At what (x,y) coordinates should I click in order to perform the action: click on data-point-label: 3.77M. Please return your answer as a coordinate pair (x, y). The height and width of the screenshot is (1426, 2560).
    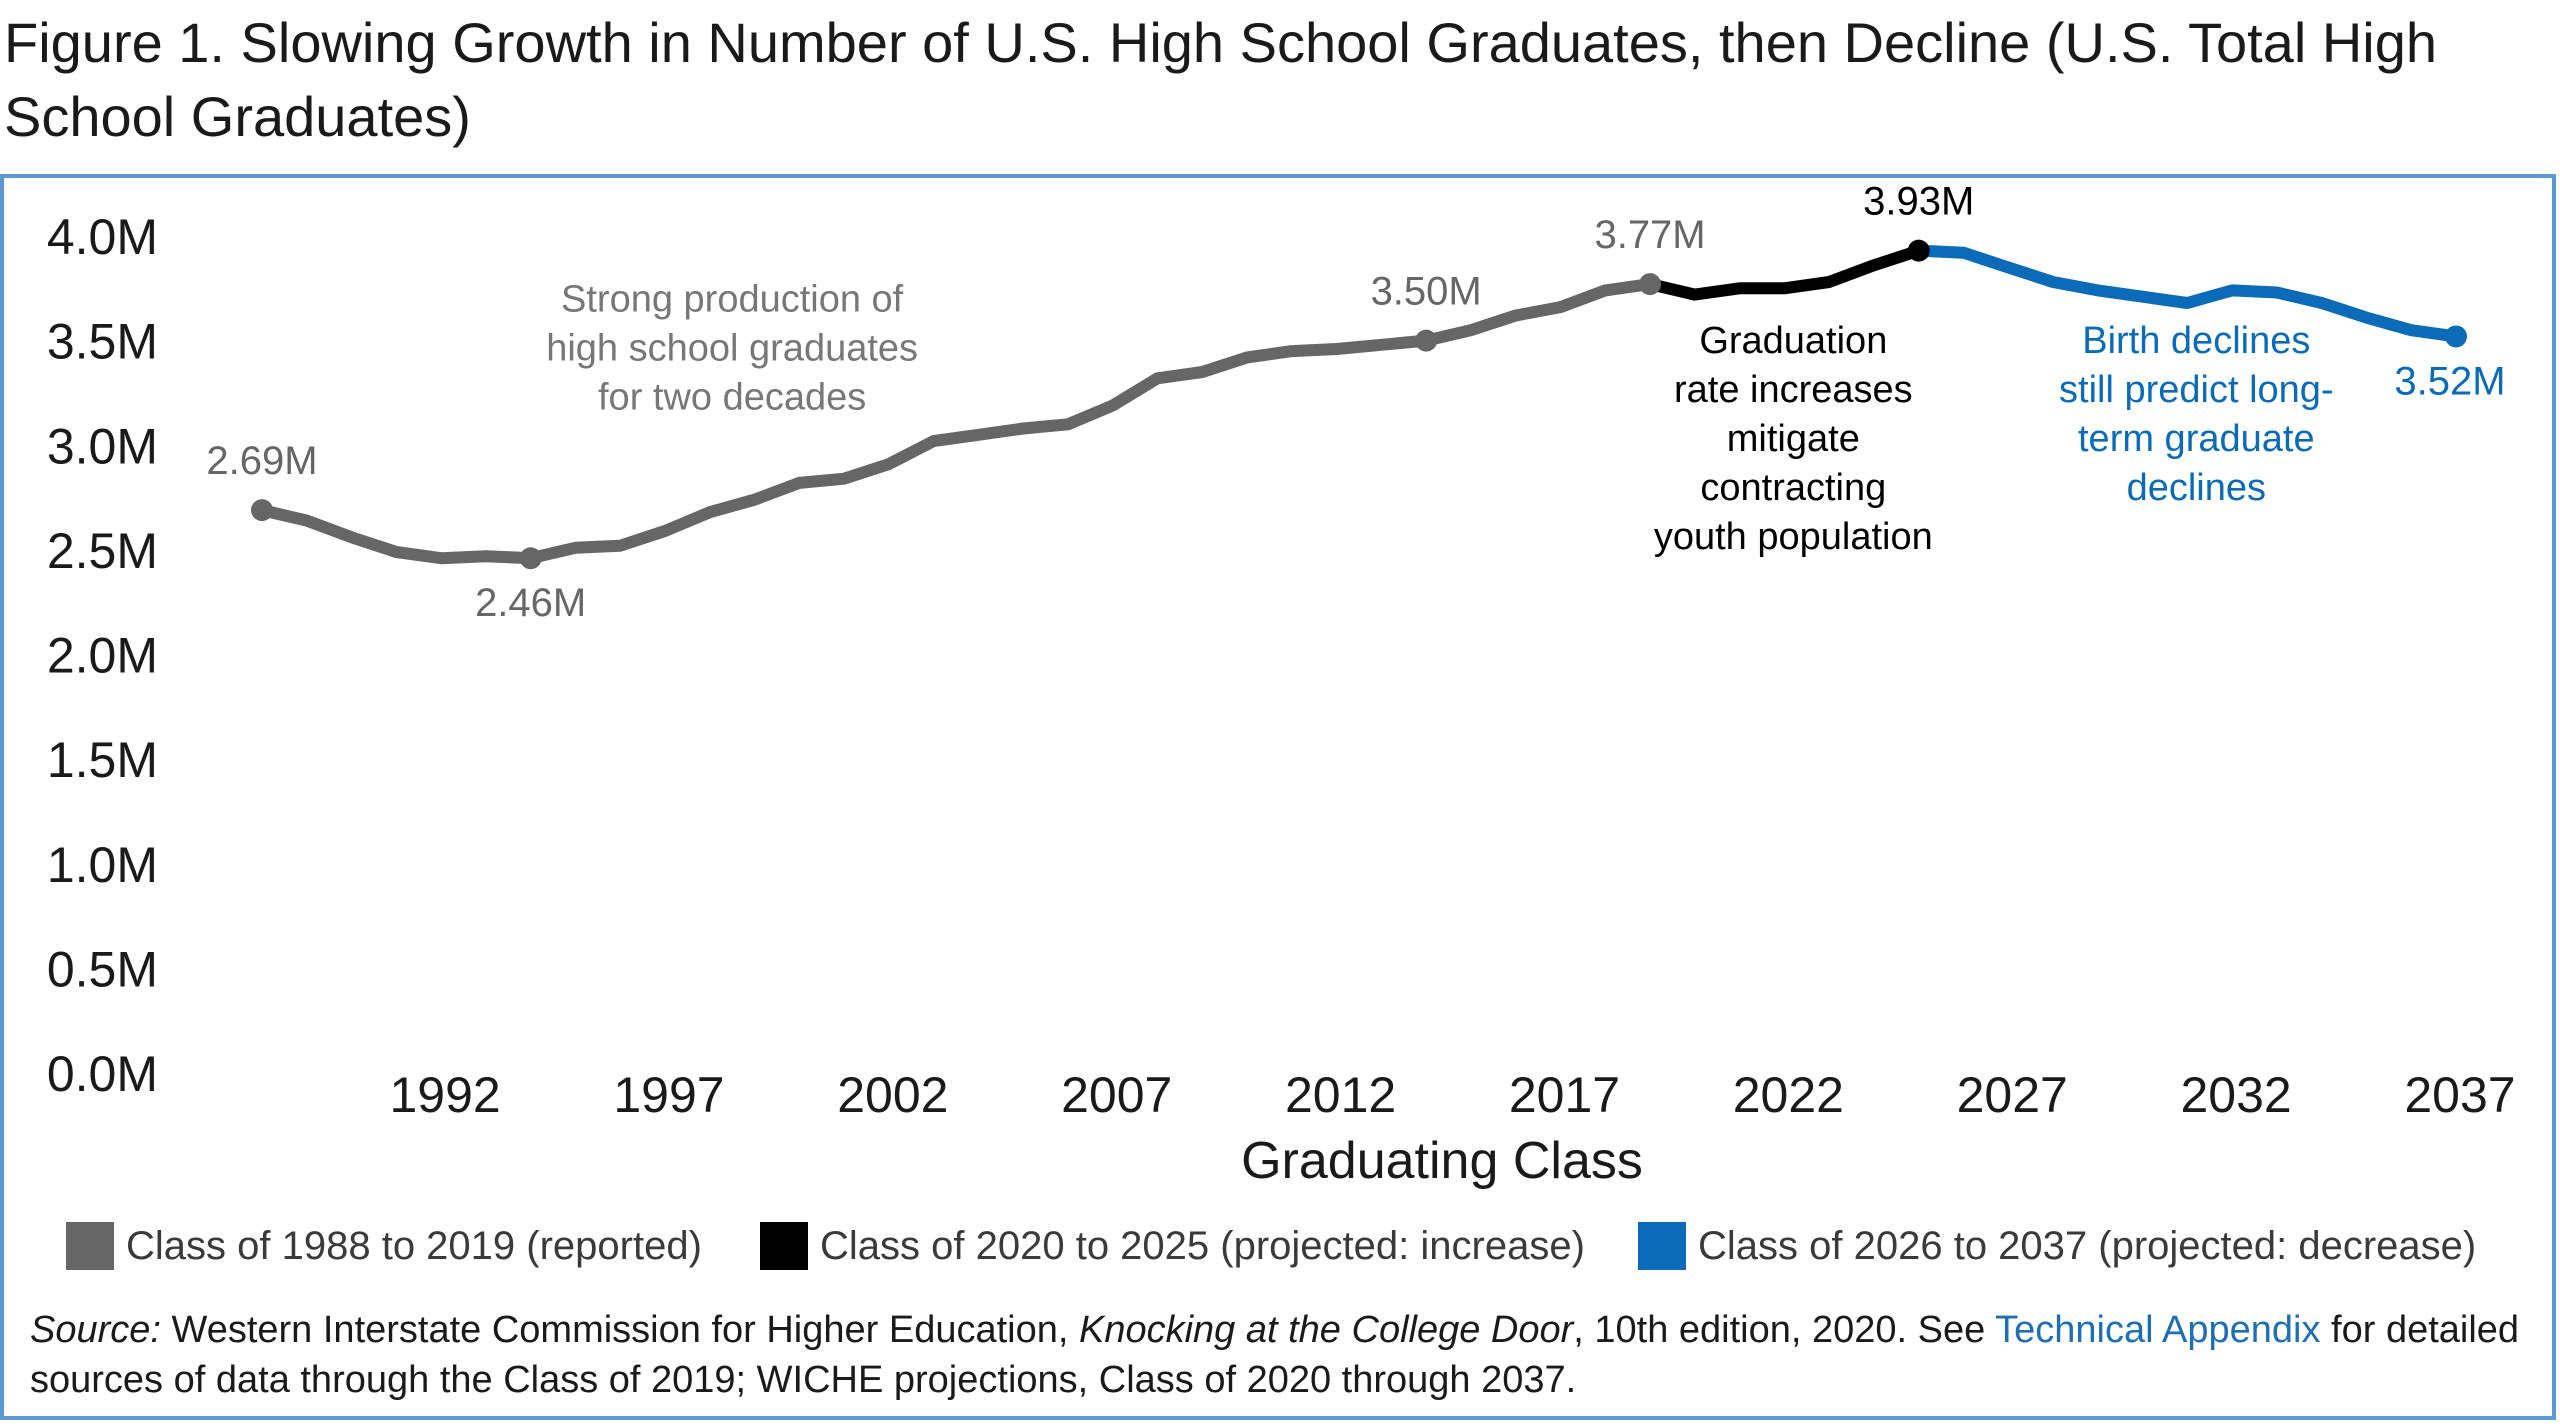
    Looking at the image, I should click on (1649, 235).